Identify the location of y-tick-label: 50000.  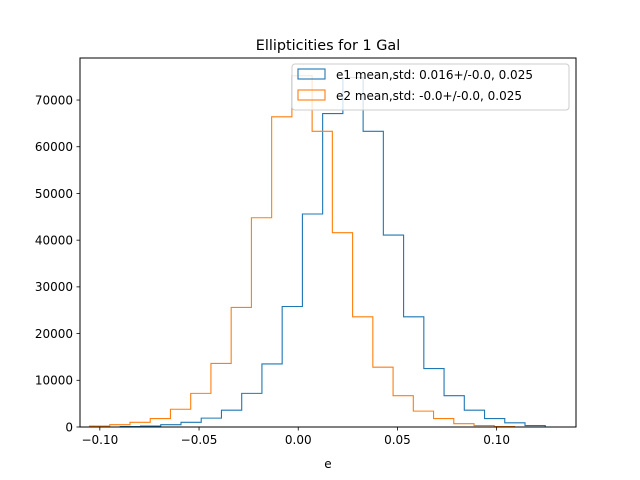
(54, 194).